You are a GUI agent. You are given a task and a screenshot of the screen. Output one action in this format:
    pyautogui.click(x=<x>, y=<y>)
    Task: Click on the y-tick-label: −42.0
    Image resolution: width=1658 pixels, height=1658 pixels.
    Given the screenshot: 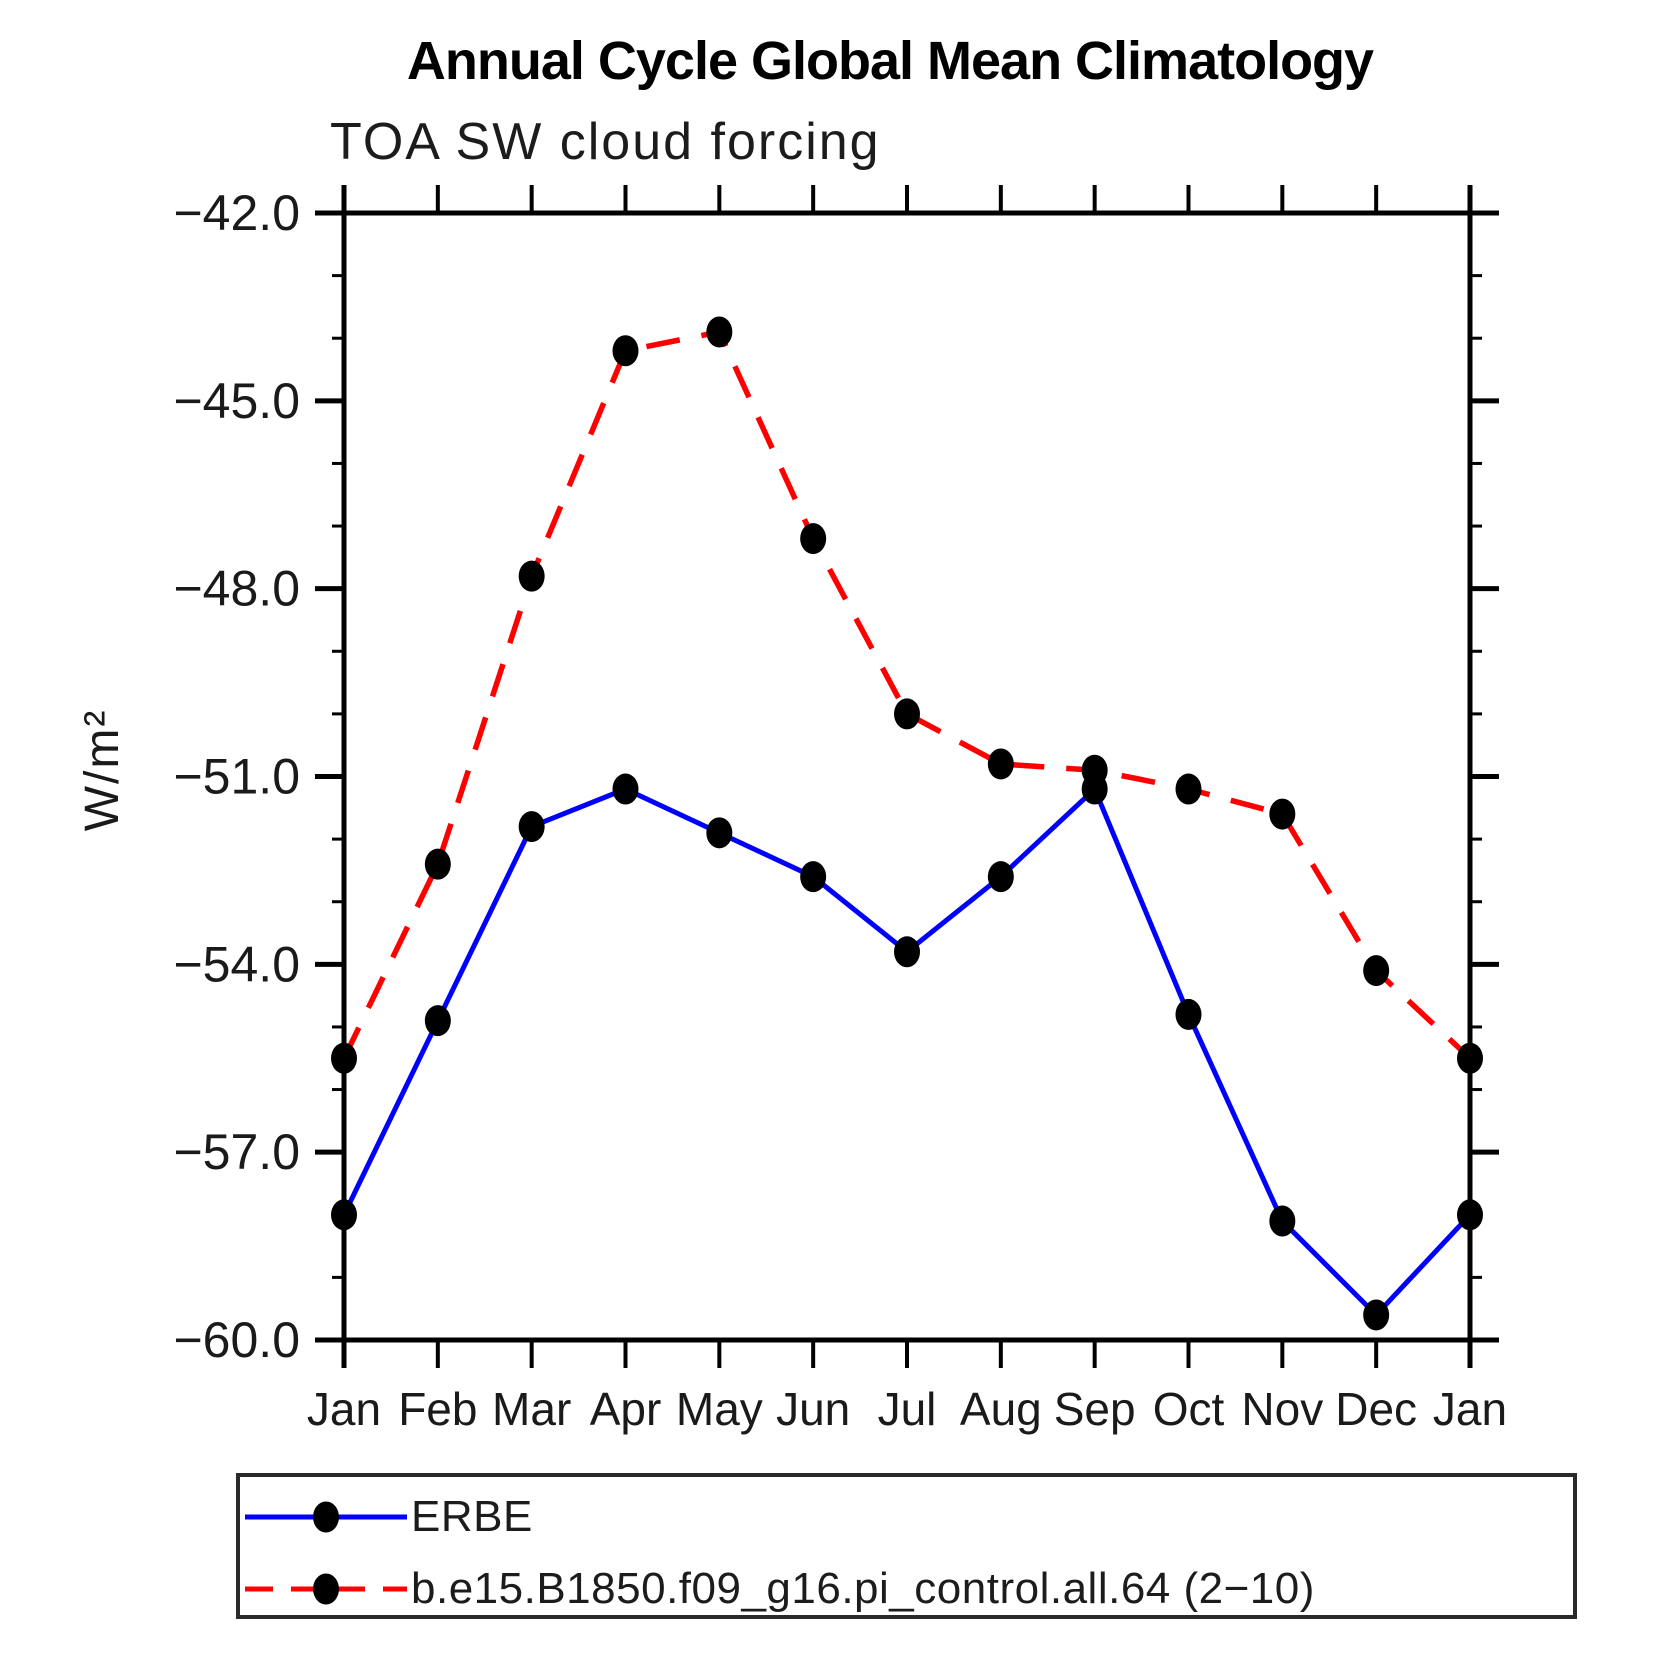 What is the action you would take?
    pyautogui.click(x=236, y=213)
    